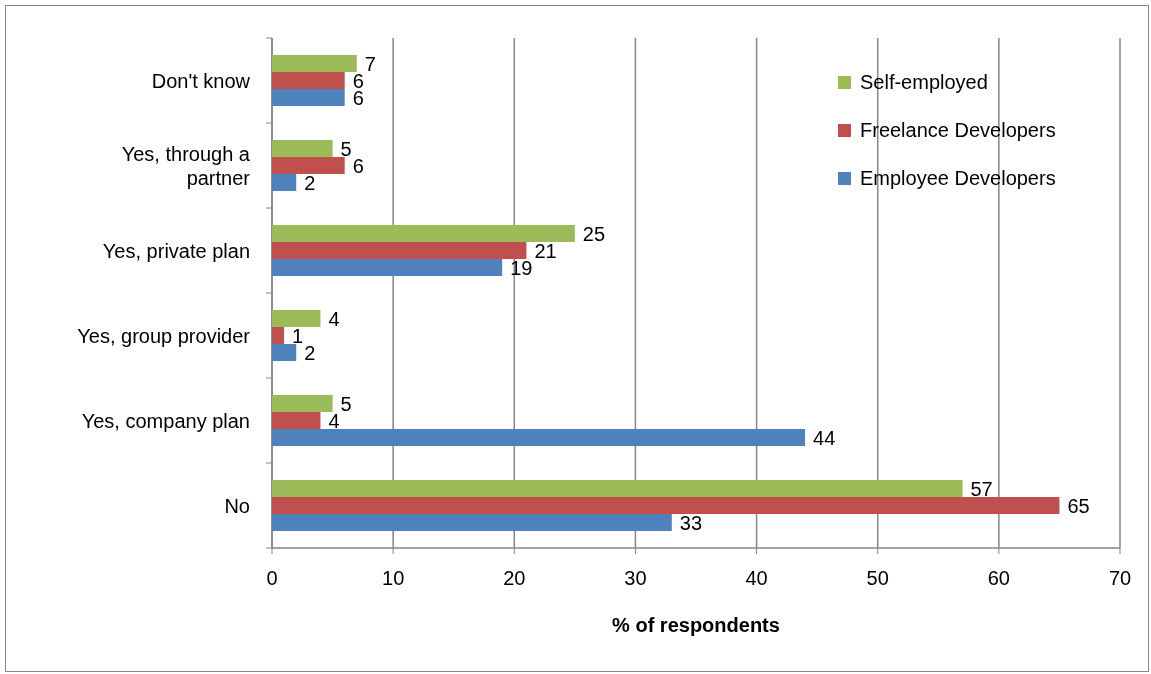 The image size is (1151, 674). What do you see at coordinates (370, 63) in the screenshot?
I see `data-label: 7` at bounding box center [370, 63].